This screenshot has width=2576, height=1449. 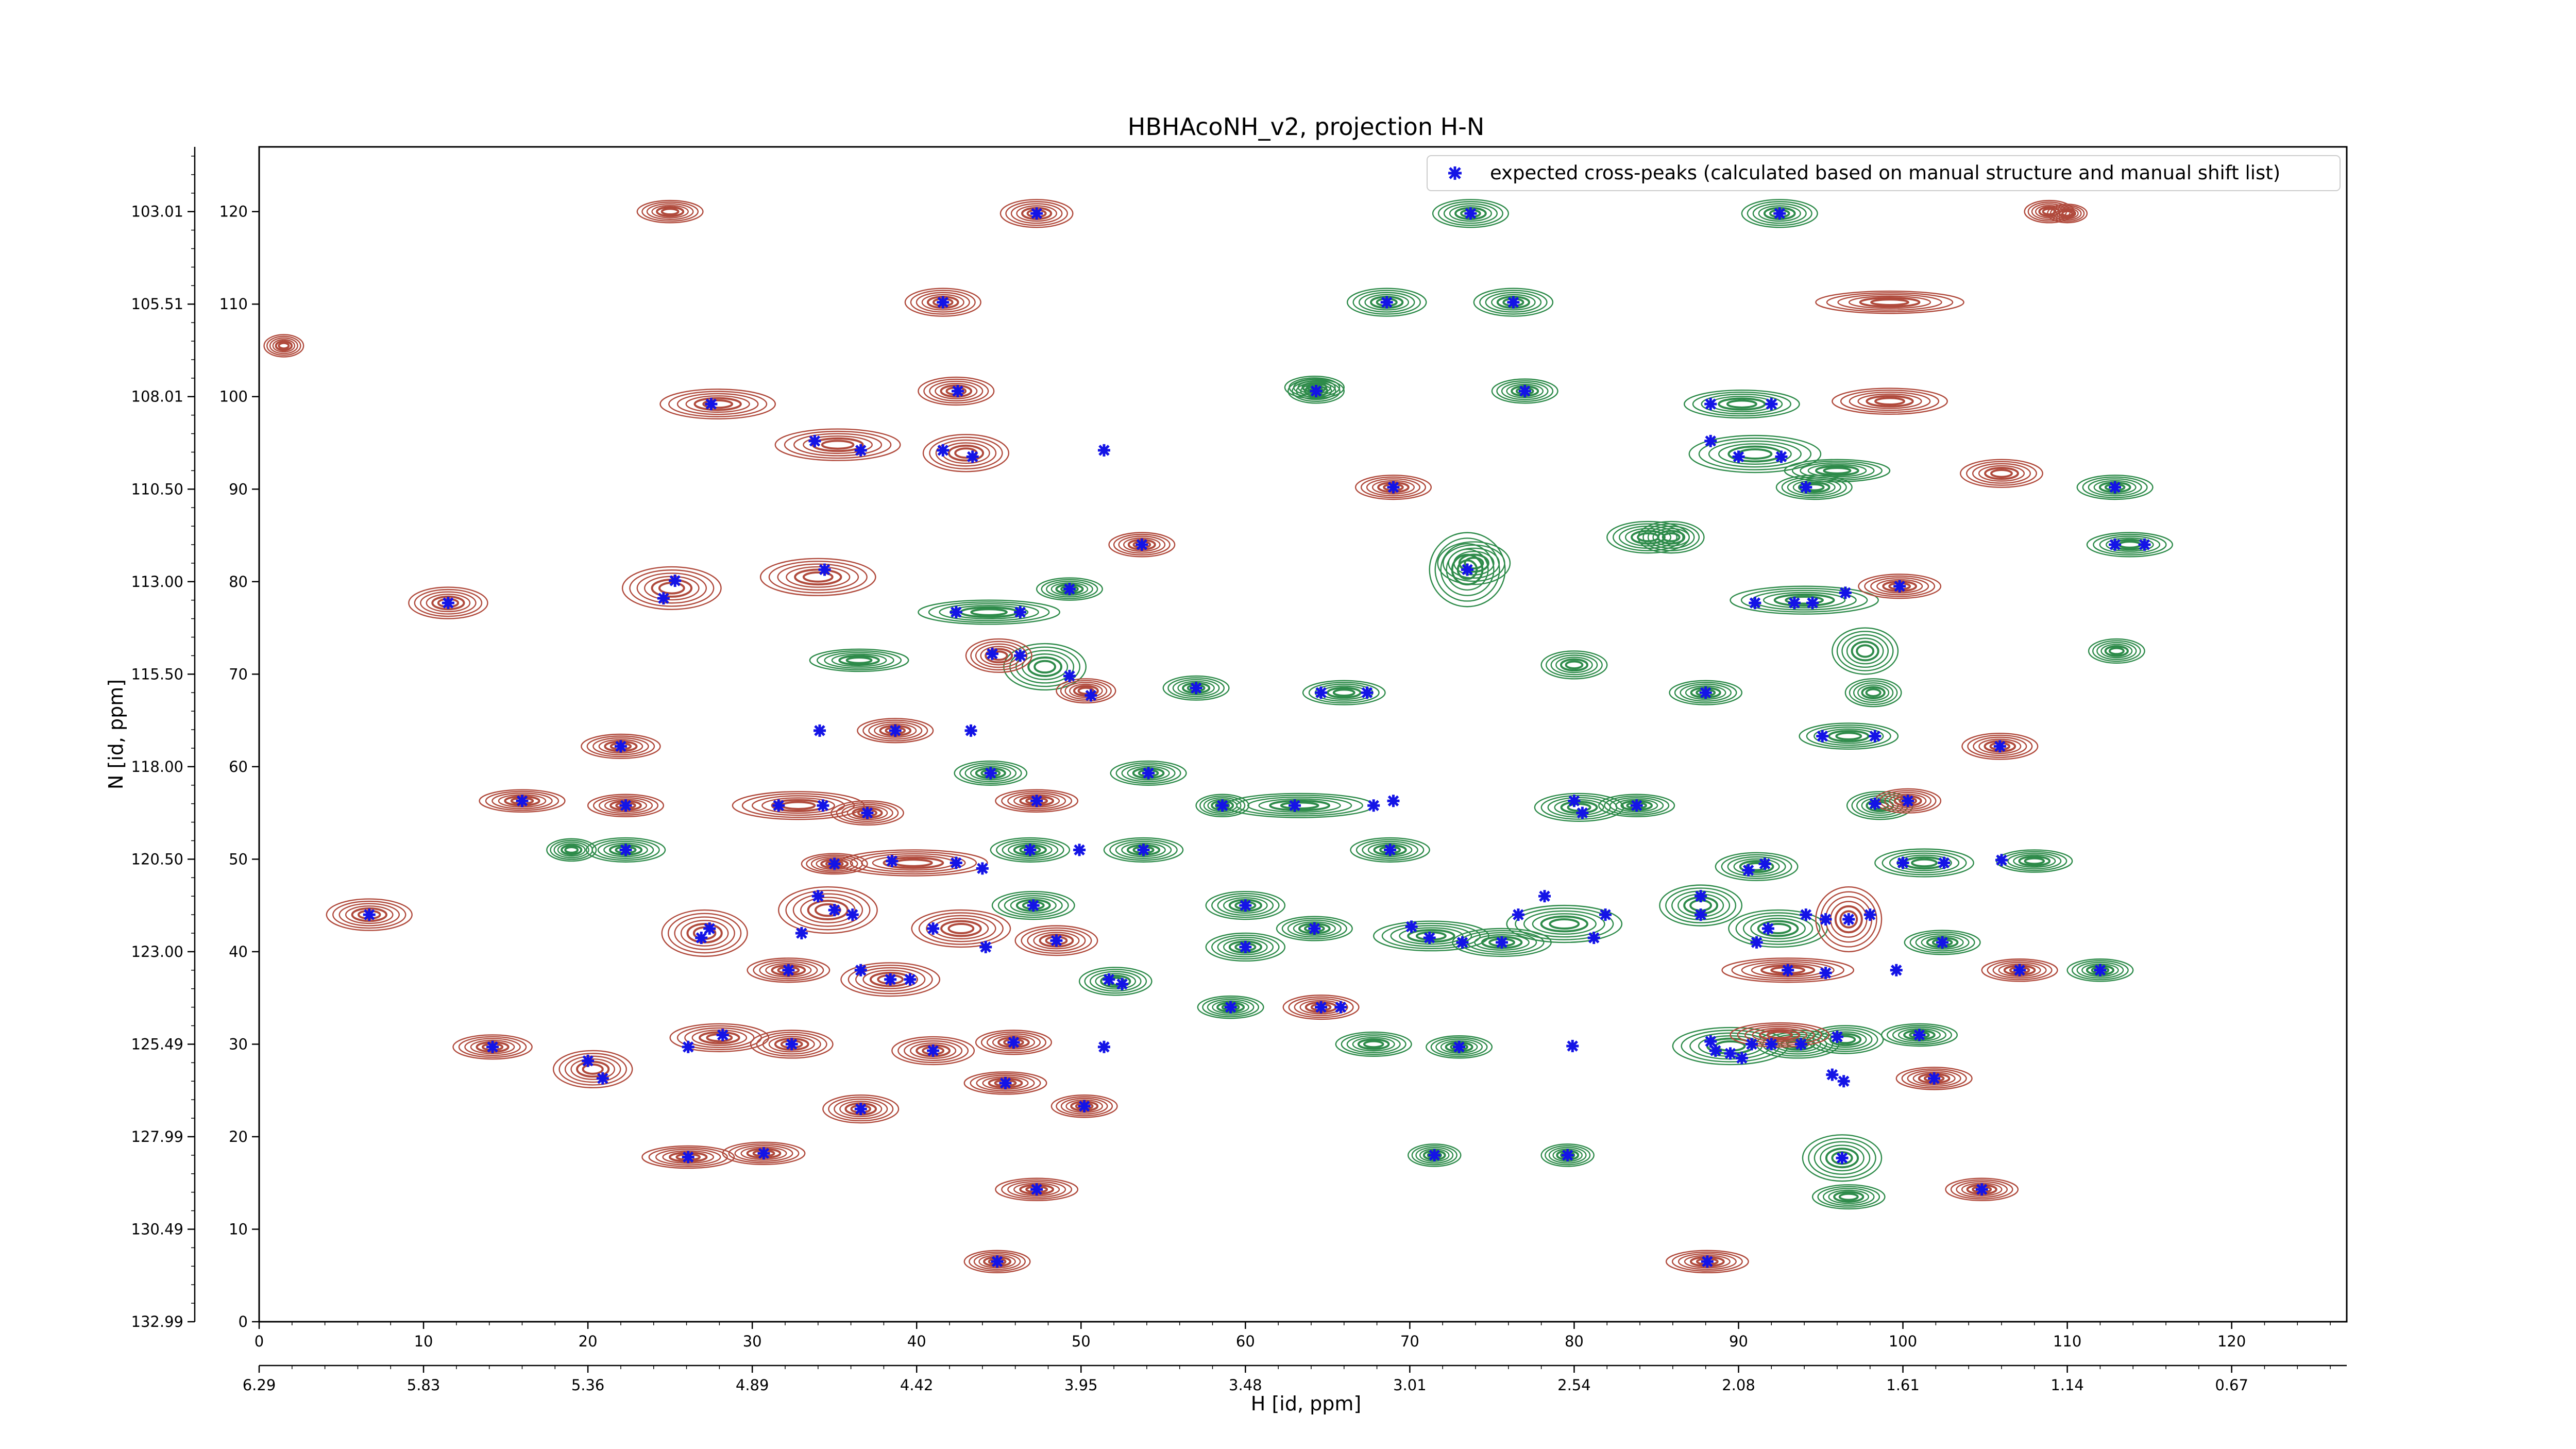 I want to click on y-ppm-tick-label: 132.99, so click(x=157, y=1321).